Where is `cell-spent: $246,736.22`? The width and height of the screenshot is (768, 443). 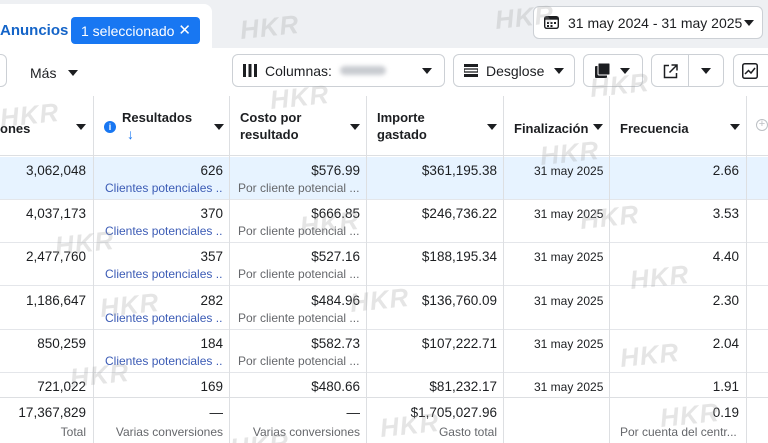
cell-spent: $246,736.22 is located at coordinates (459, 213).